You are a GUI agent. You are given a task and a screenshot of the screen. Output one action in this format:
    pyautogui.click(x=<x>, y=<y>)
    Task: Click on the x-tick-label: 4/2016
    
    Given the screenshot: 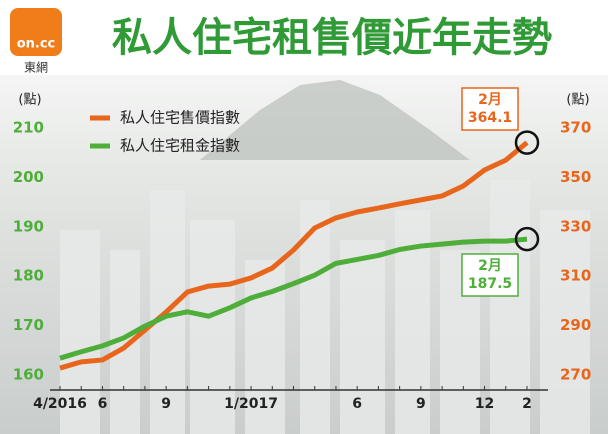 What is the action you would take?
    pyautogui.click(x=60, y=404)
    